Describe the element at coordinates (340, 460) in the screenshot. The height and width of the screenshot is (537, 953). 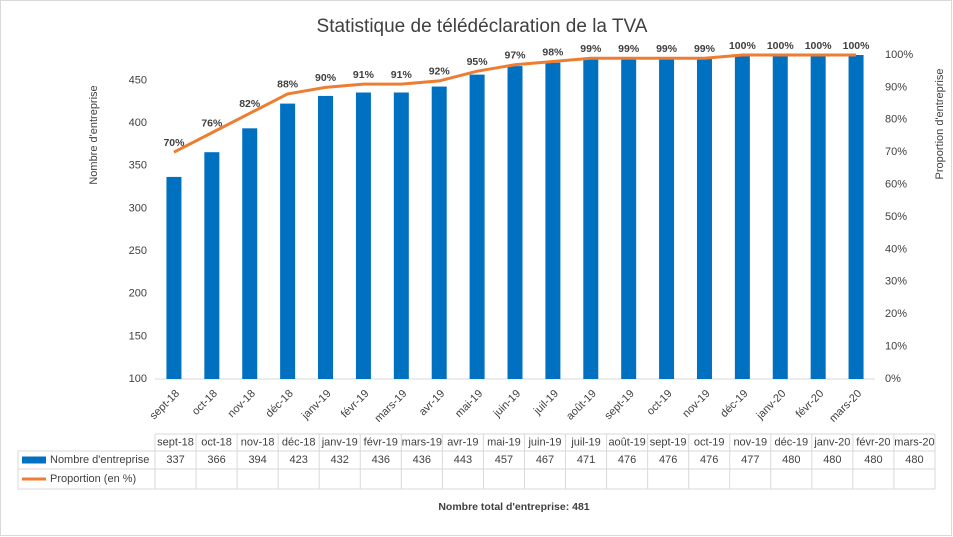
I see `table-value: 432` at that location.